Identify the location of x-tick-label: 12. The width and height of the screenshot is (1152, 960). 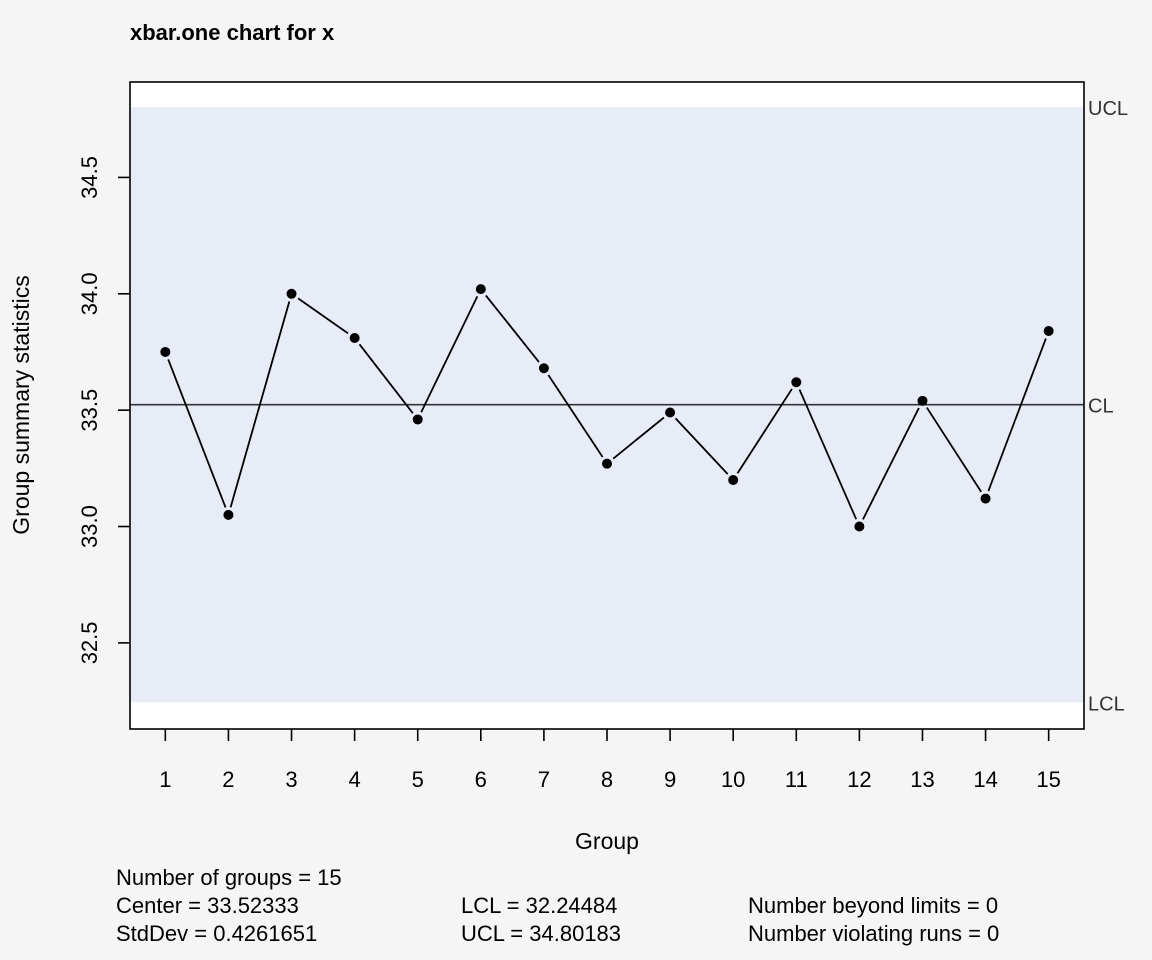
(859, 779).